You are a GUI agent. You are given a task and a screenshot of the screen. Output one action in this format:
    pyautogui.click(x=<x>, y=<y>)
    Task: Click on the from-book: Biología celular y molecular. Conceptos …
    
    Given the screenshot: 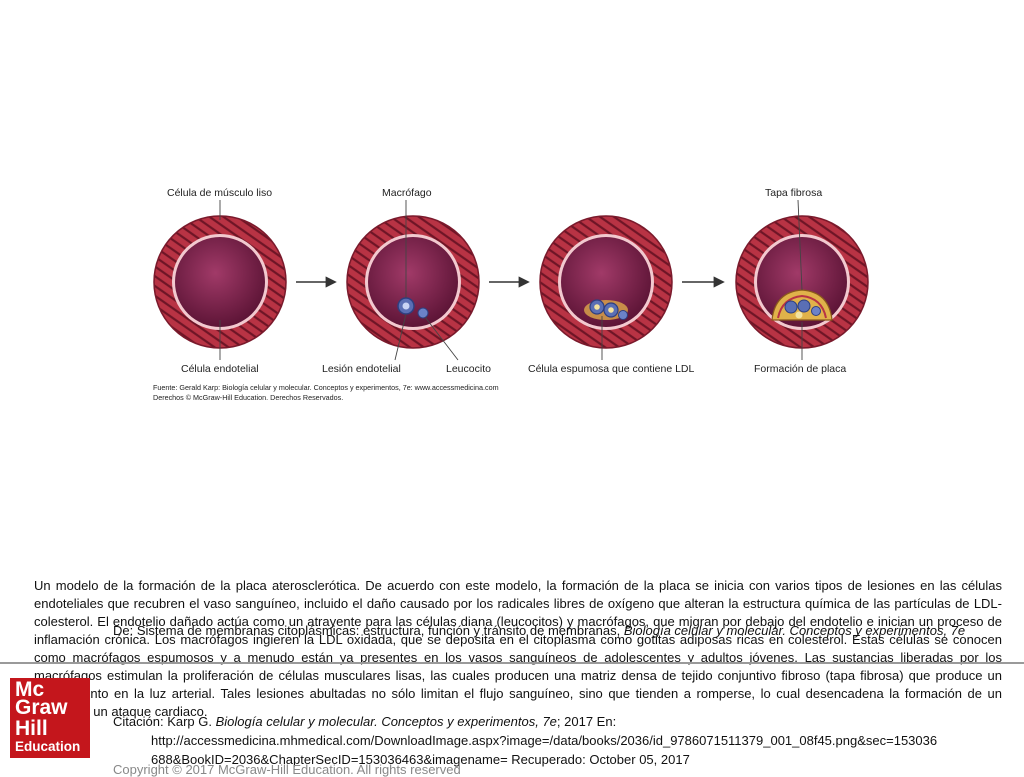 What is the action you would take?
    pyautogui.click(x=794, y=630)
    